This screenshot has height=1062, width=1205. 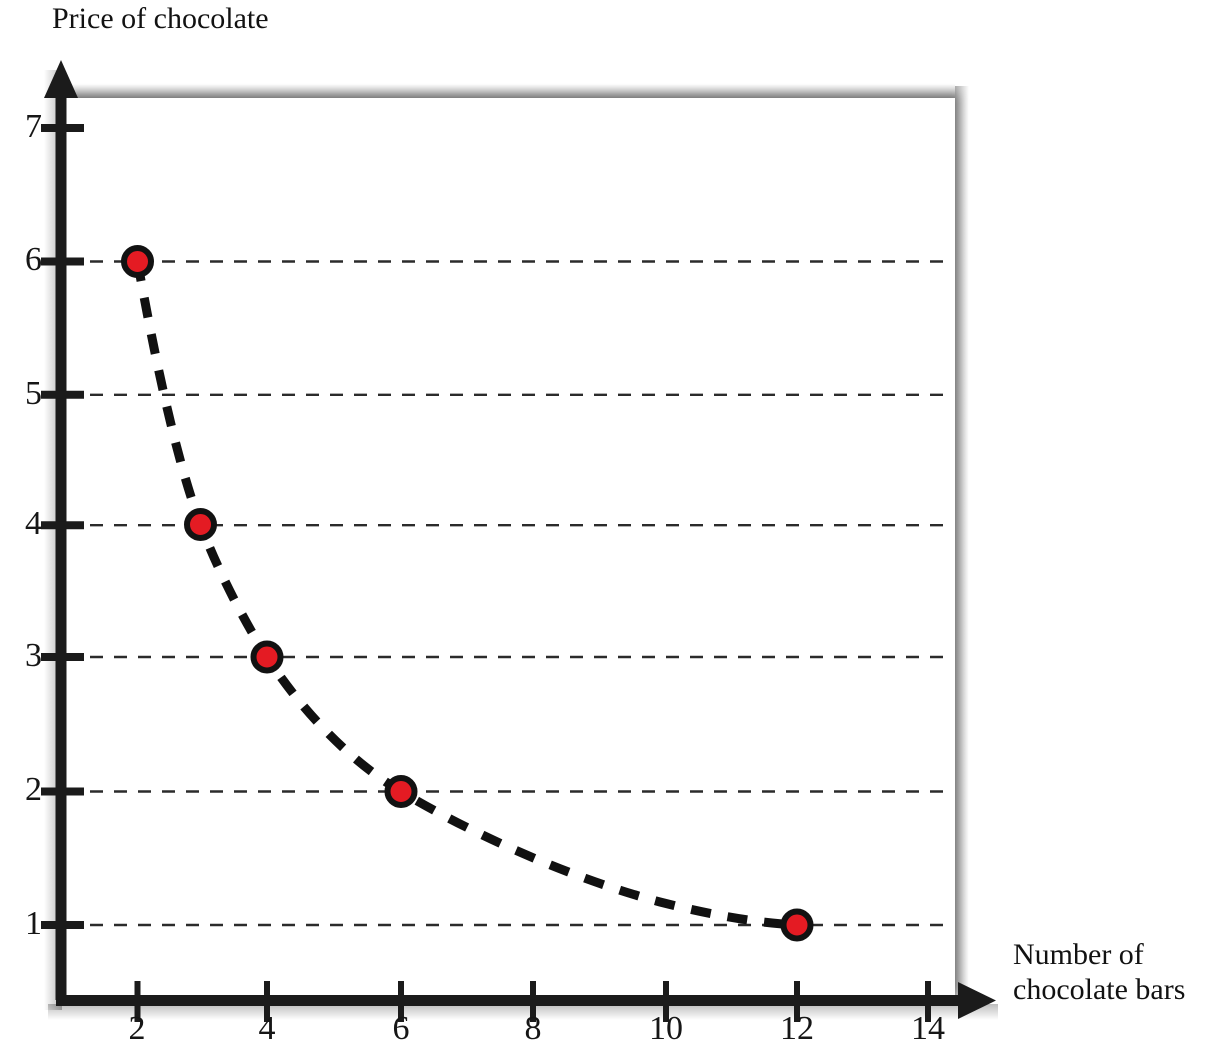 What do you see at coordinates (33, 393) in the screenshot?
I see `y-tick-label-5: 5` at bounding box center [33, 393].